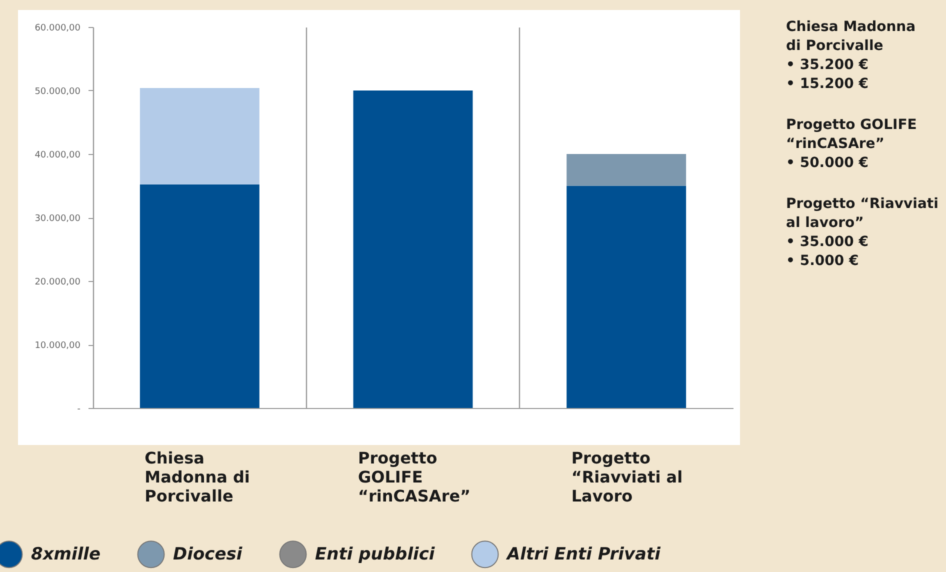 The image size is (946, 572). Describe the element at coordinates (414, 477) in the screenshot. I see `x-tick-label: Progetto GOLIFE “rinCASAre”` at that location.